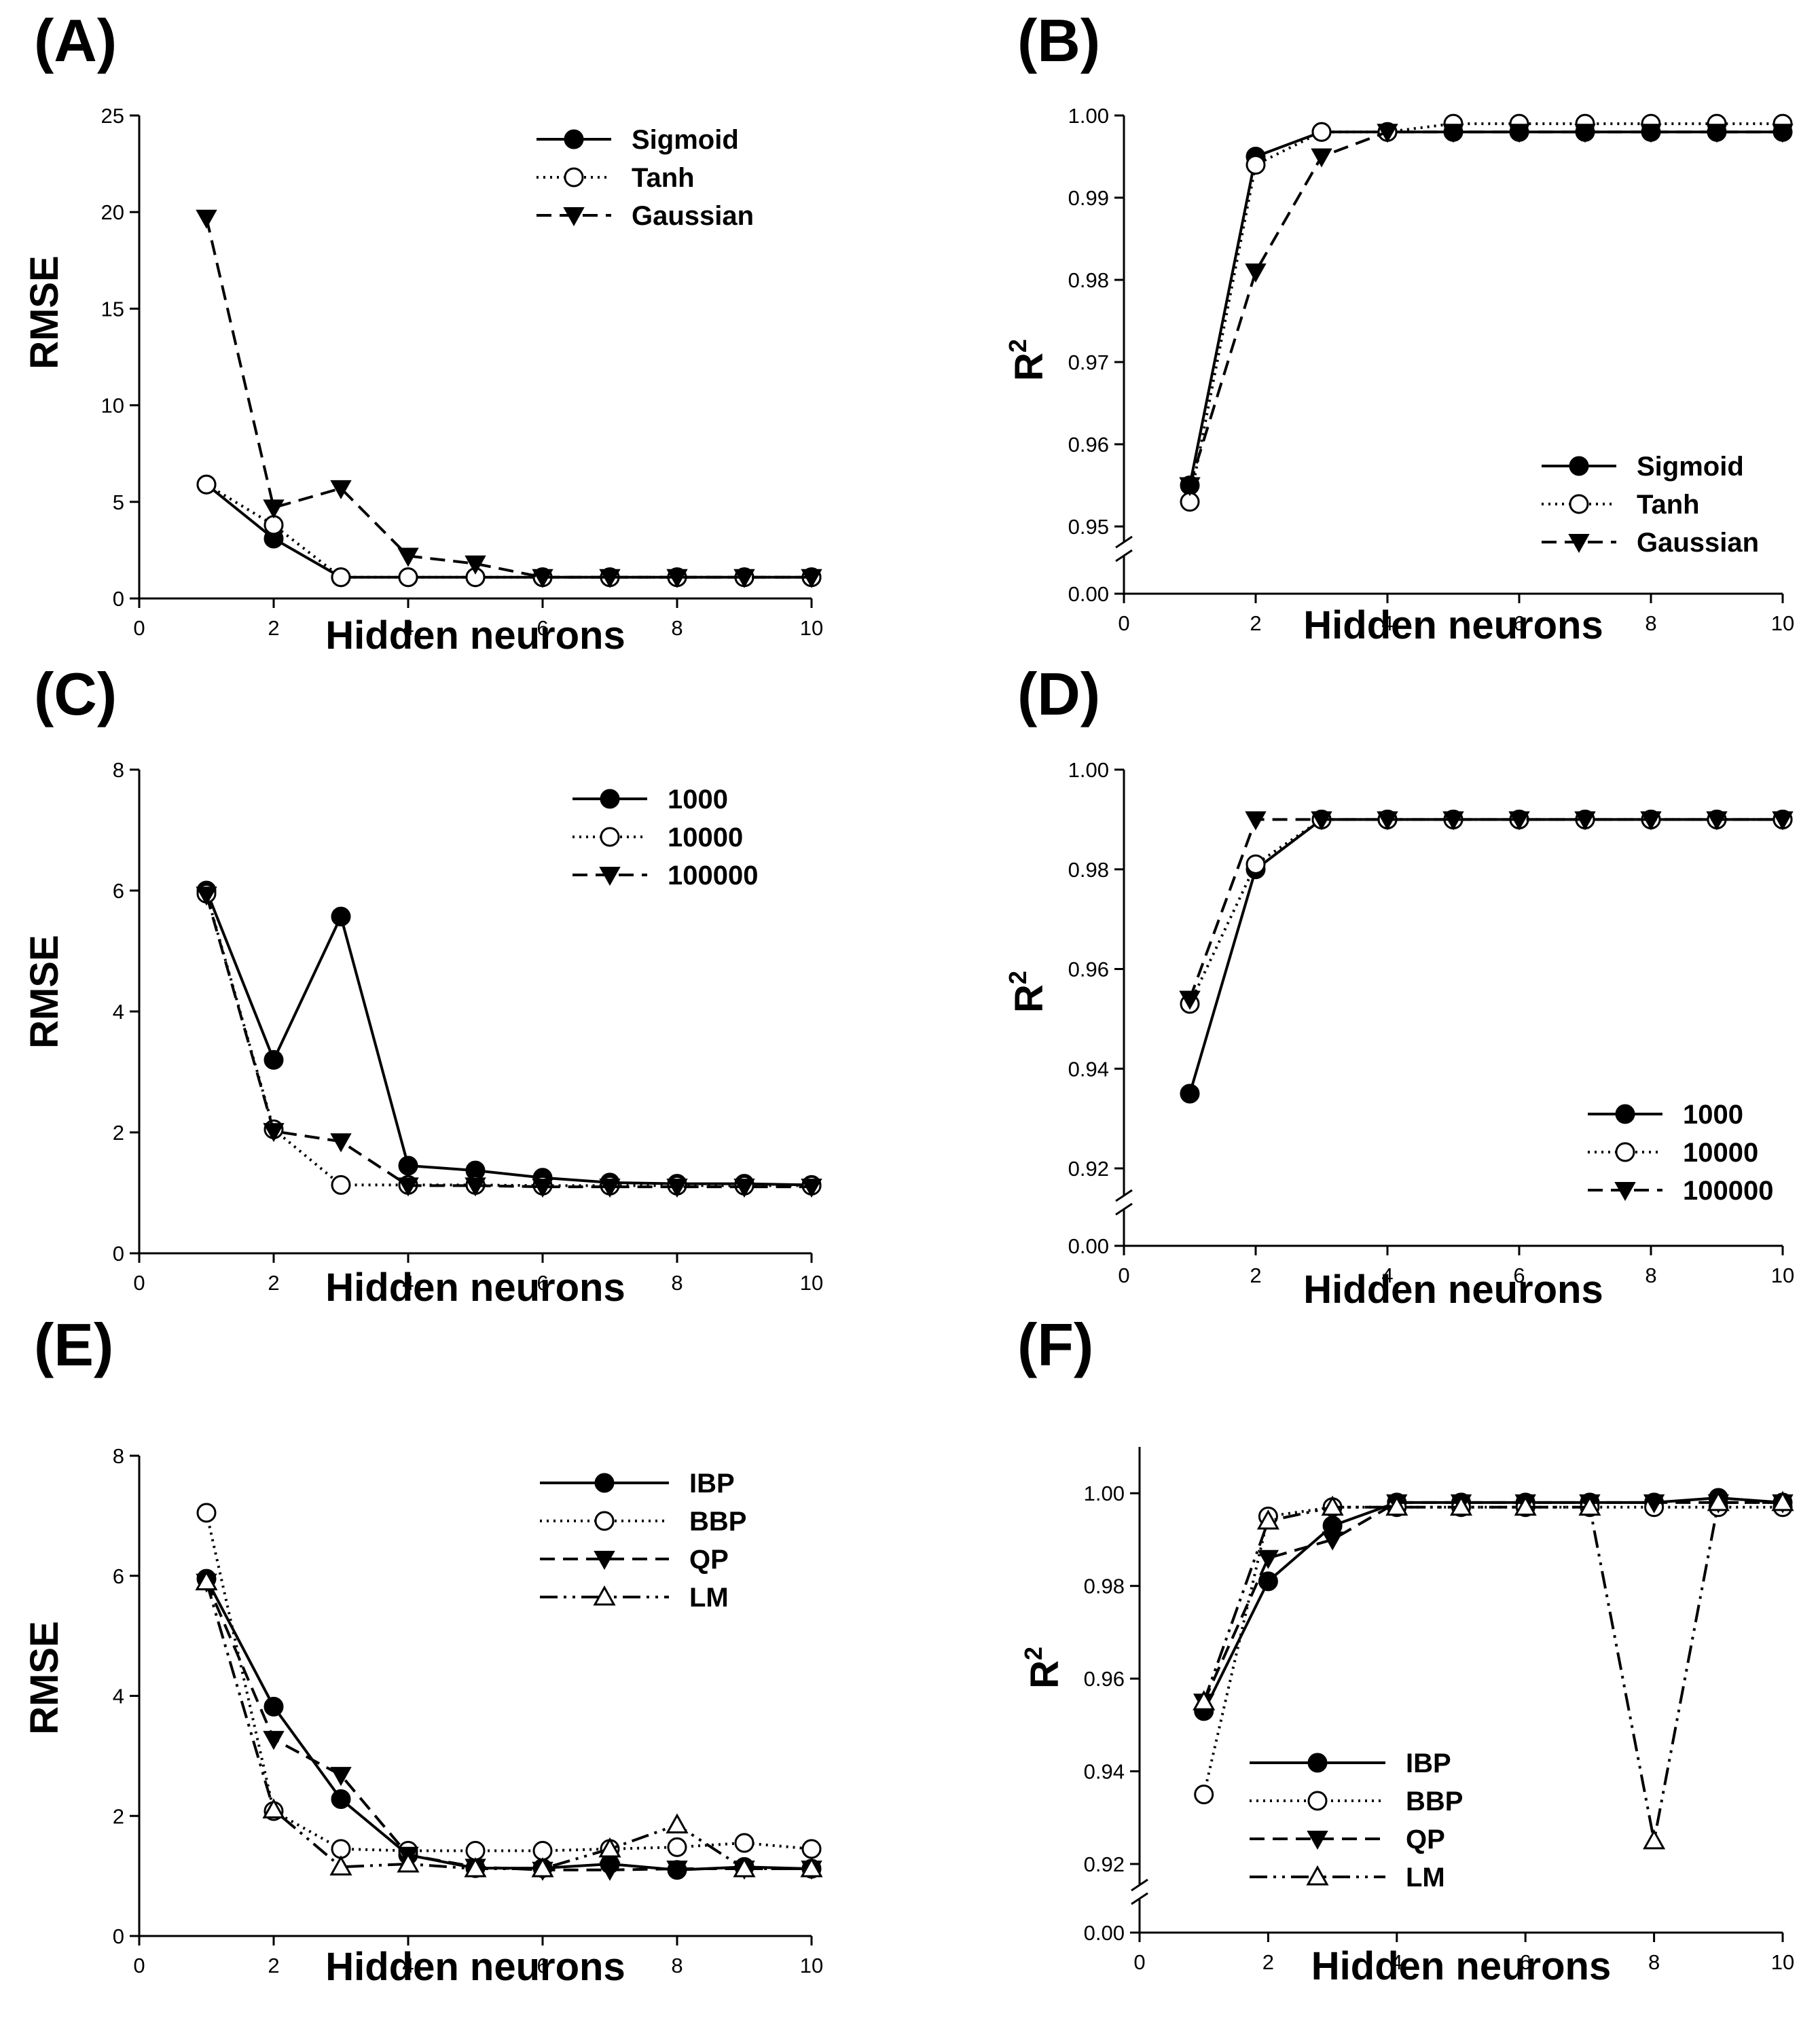 The width and height of the screenshot is (1818, 2044). I want to click on series-Sigmoid, so click(1486, 308).